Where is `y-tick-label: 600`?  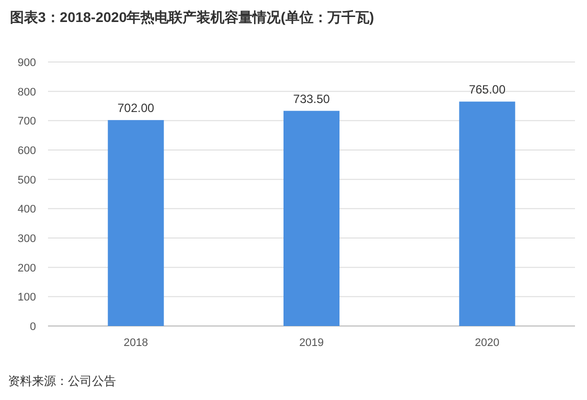
y-tick-label: 600 is located at coordinates (27, 151).